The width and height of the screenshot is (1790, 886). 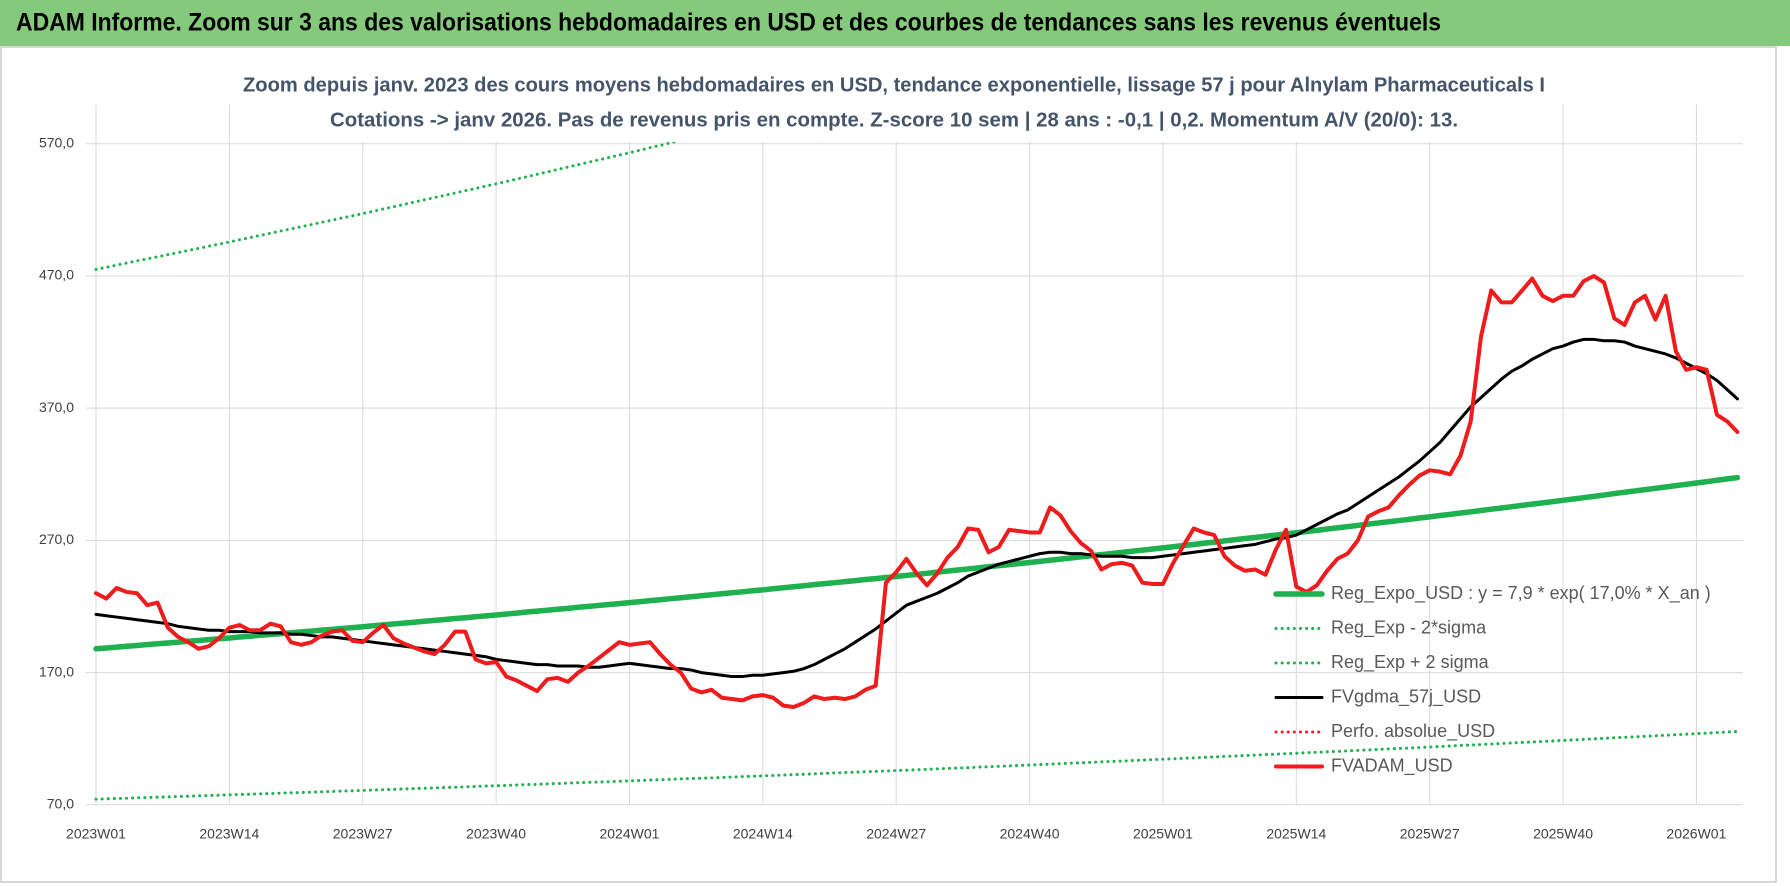 I want to click on y-tick-label: 370,0, so click(x=56, y=407).